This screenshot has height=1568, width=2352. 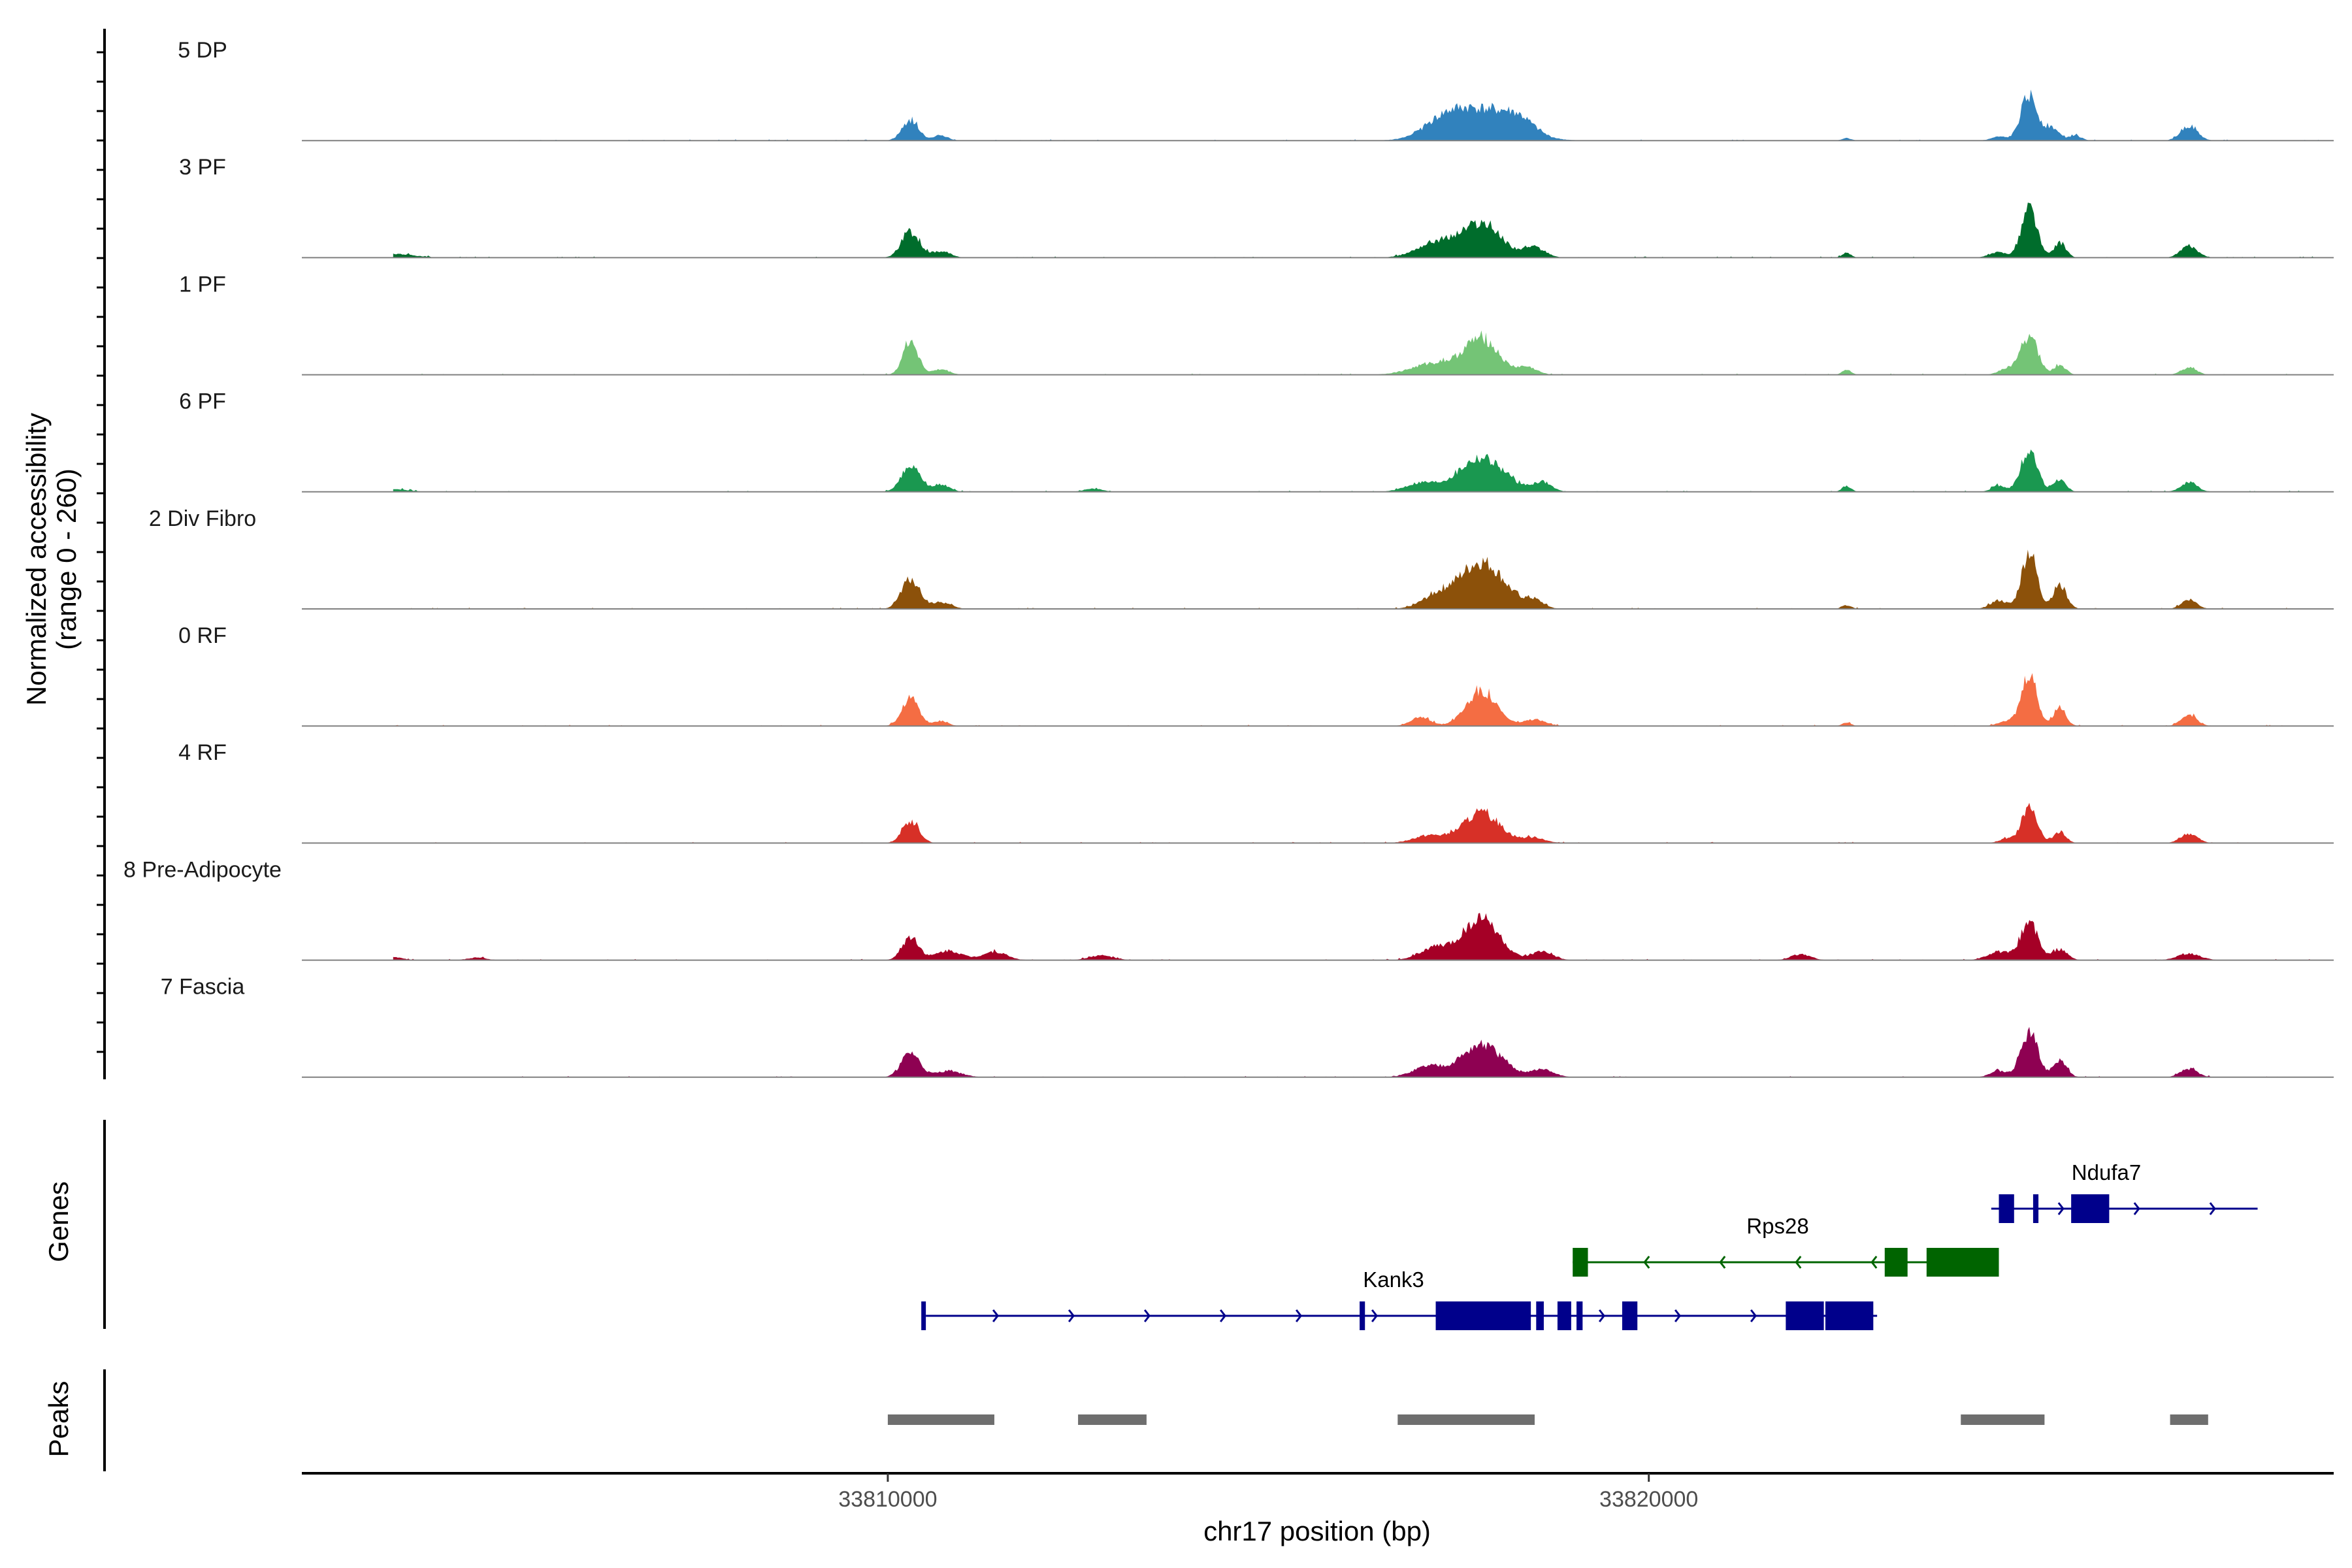 What do you see at coordinates (202, 50) in the screenshot?
I see `track-label: 5 DP` at bounding box center [202, 50].